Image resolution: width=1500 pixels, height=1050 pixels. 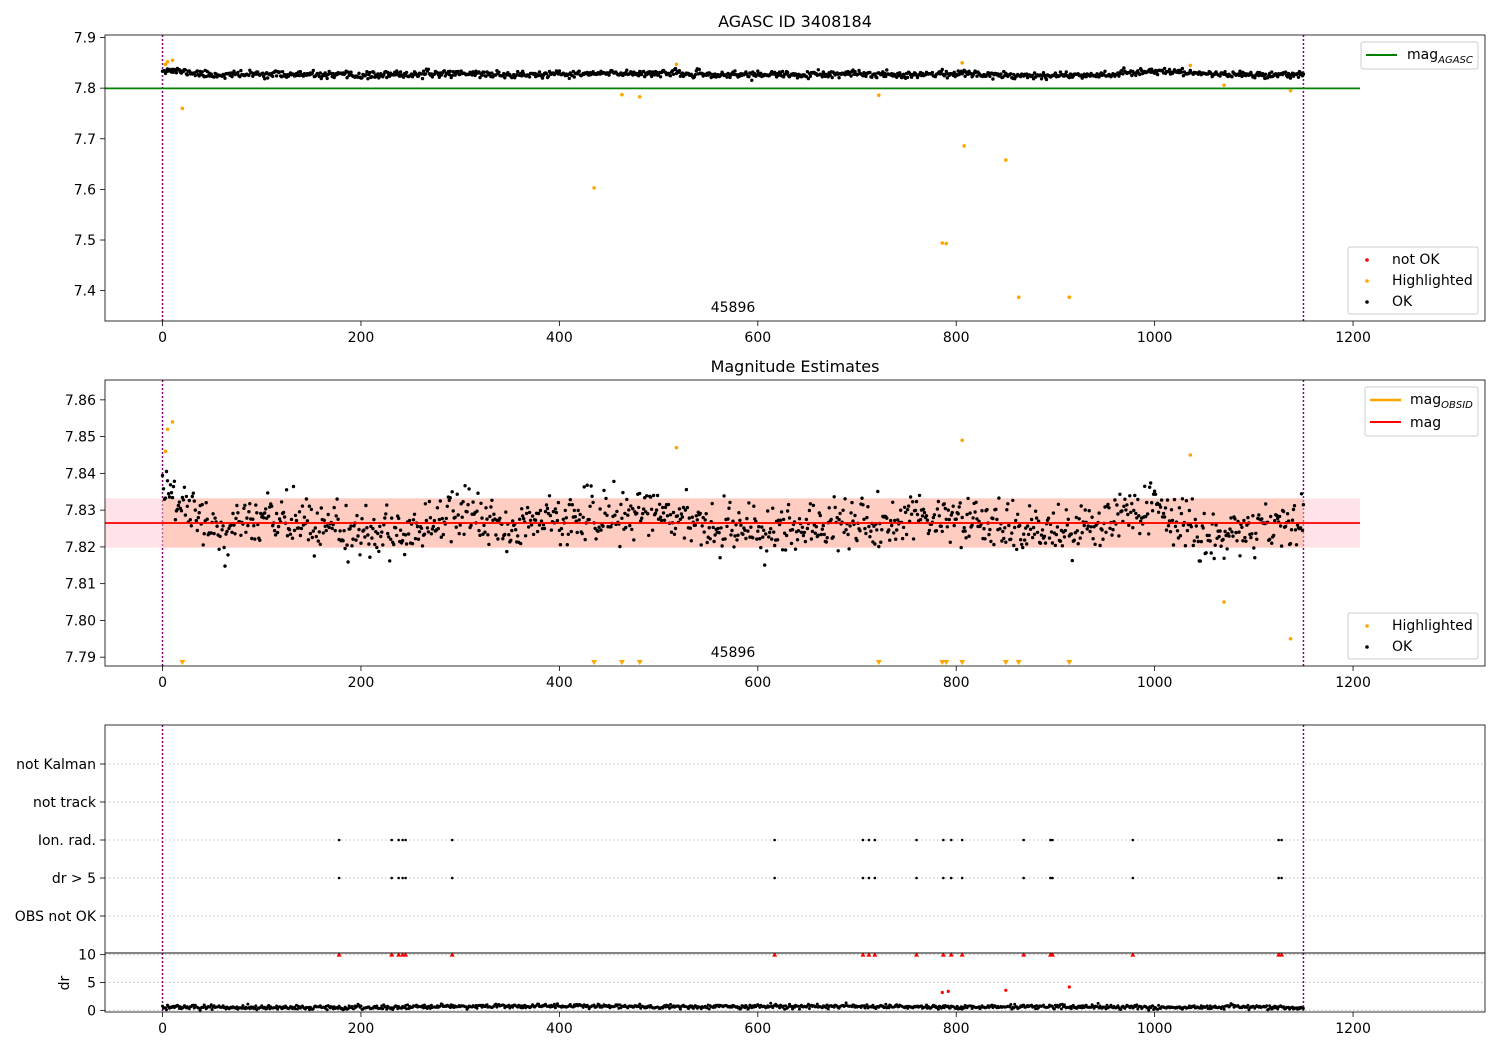 What do you see at coordinates (1413, 636) in the screenshot?
I see `legend-frame` at bounding box center [1413, 636].